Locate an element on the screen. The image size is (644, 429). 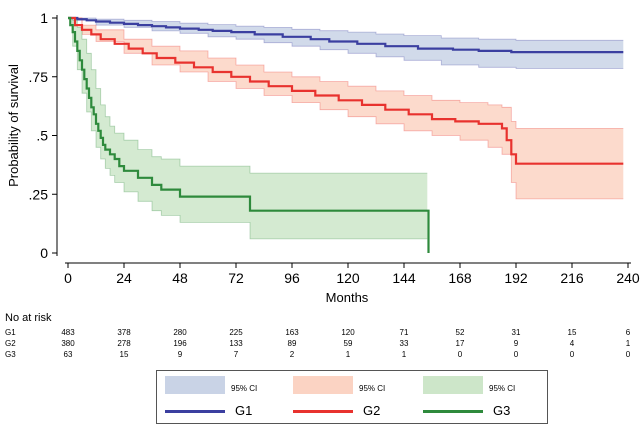
x-tick-label: 168 is located at coordinates (460, 278).